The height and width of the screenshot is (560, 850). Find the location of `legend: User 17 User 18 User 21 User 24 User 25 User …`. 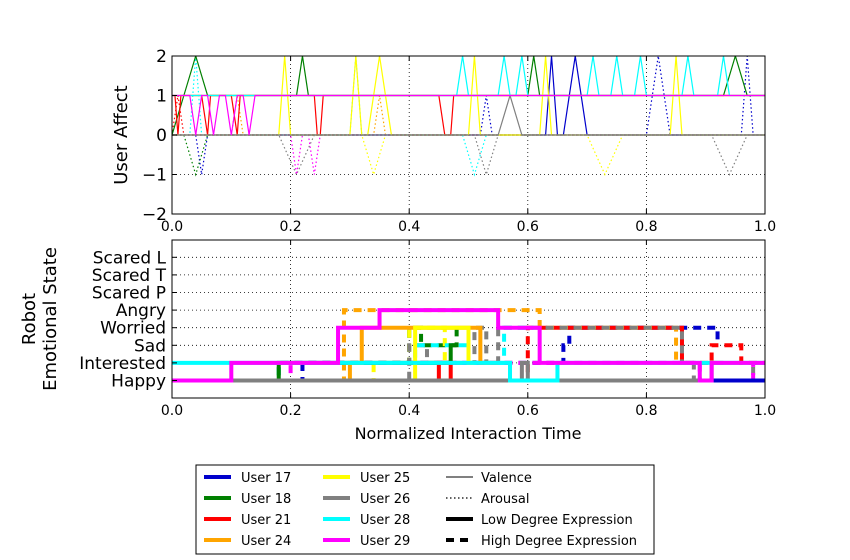

legend: User 17 User 18 User 21 User 24 User 25 User … is located at coordinates (425, 509).